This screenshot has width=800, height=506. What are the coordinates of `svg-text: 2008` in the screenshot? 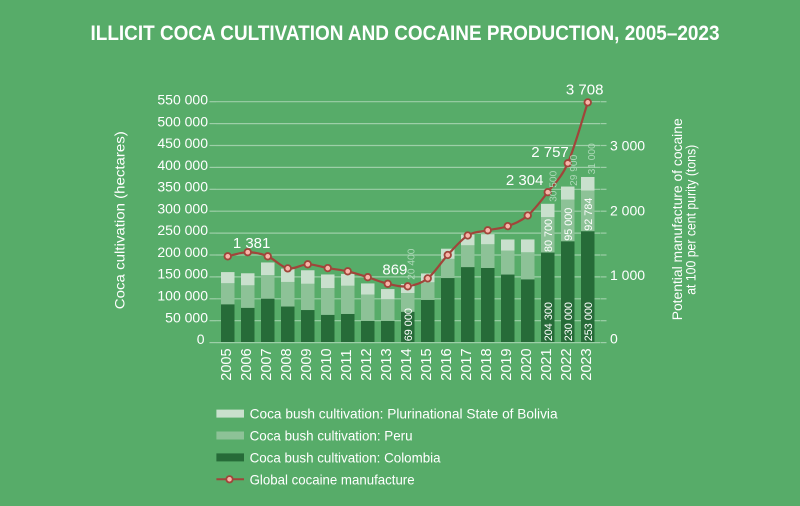 It's located at (287, 364).